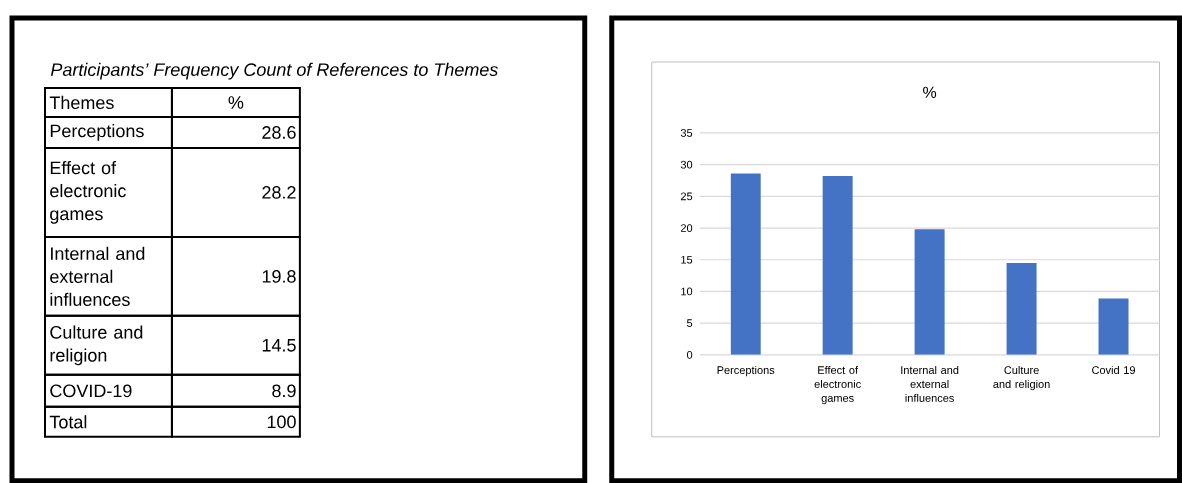  Describe the element at coordinates (279, 192) in the screenshot. I see `text: 28.2` at that location.